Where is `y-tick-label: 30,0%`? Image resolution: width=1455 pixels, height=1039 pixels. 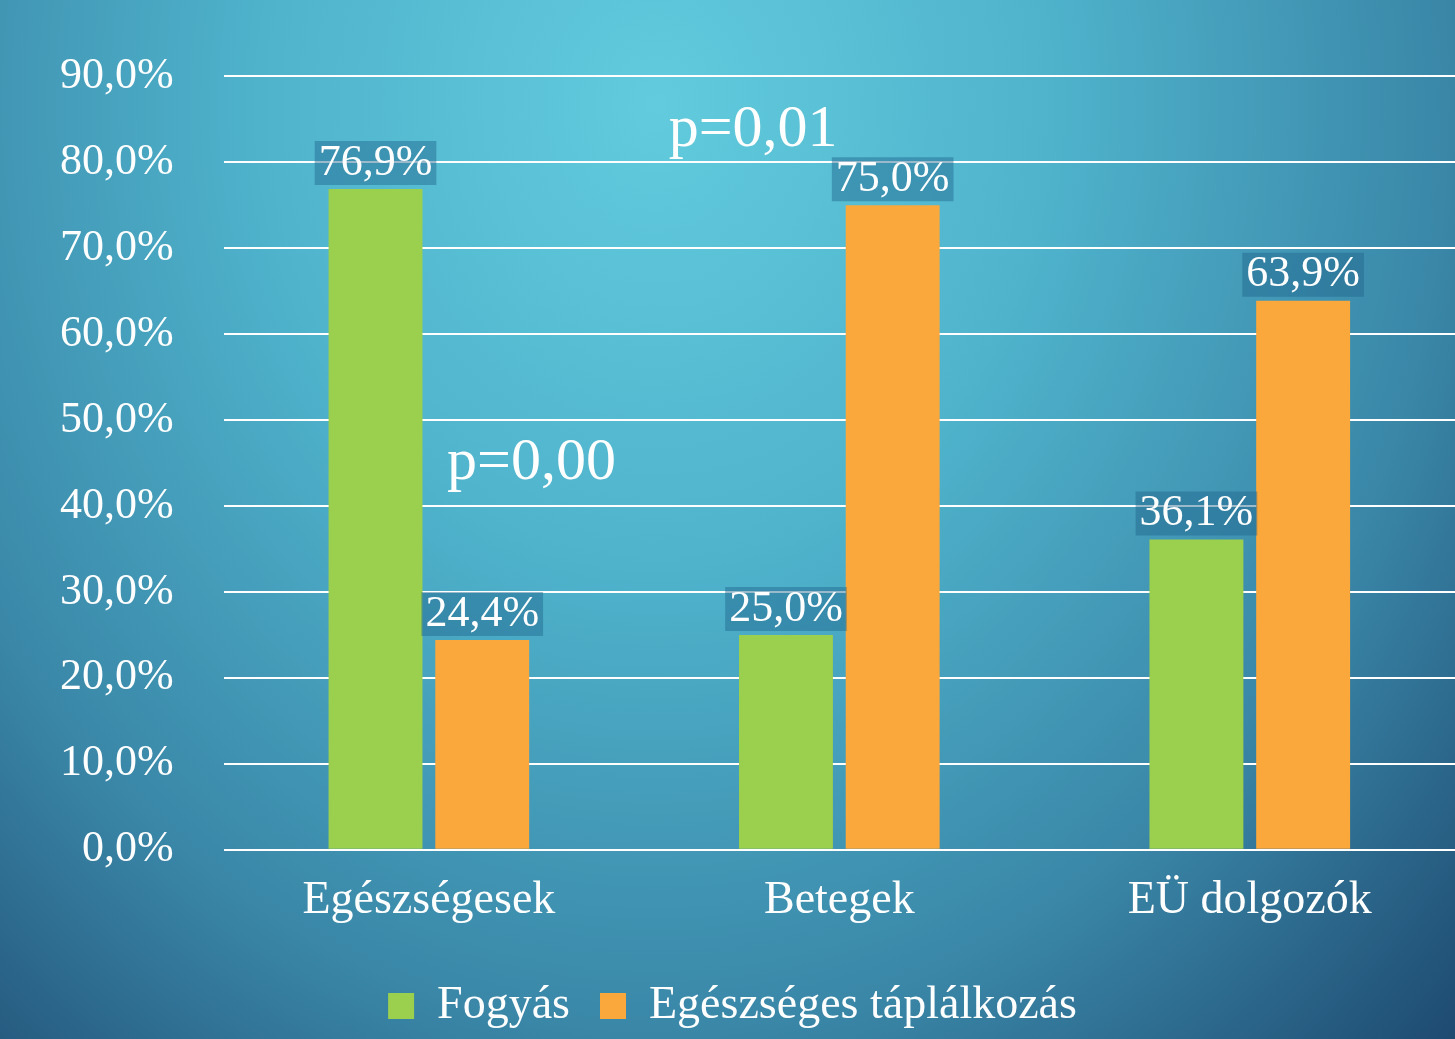 y-tick-label: 30,0% is located at coordinates (117, 589).